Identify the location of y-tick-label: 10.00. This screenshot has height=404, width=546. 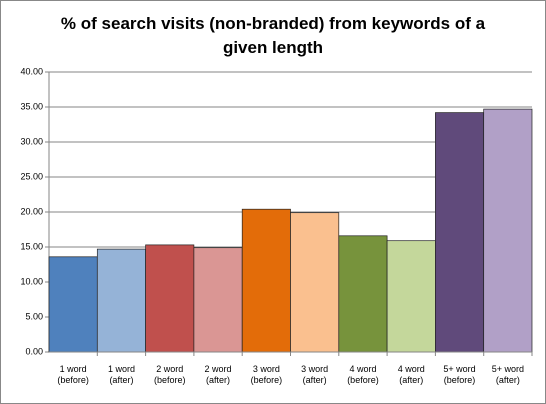
(31, 281).